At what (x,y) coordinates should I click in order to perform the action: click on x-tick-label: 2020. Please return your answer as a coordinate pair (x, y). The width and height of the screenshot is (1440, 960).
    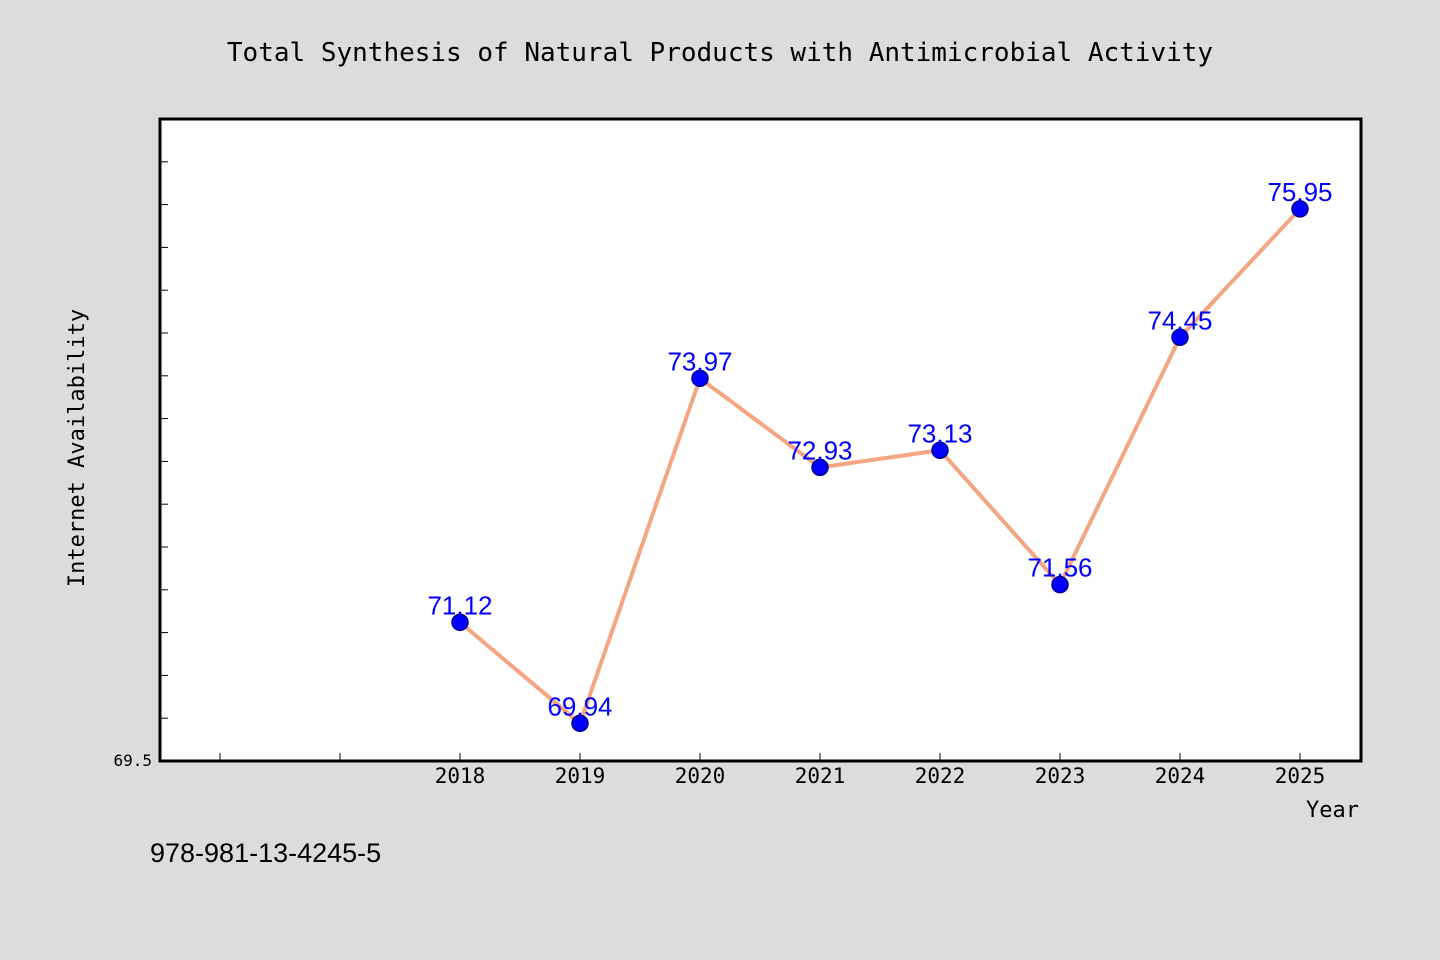
    Looking at the image, I should click on (700, 776).